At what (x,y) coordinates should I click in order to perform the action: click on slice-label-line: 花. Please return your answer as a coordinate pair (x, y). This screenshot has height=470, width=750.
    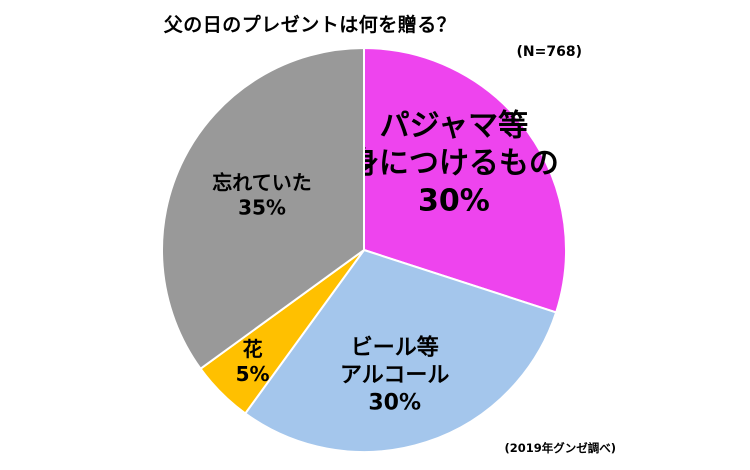
    Looking at the image, I should click on (253, 349).